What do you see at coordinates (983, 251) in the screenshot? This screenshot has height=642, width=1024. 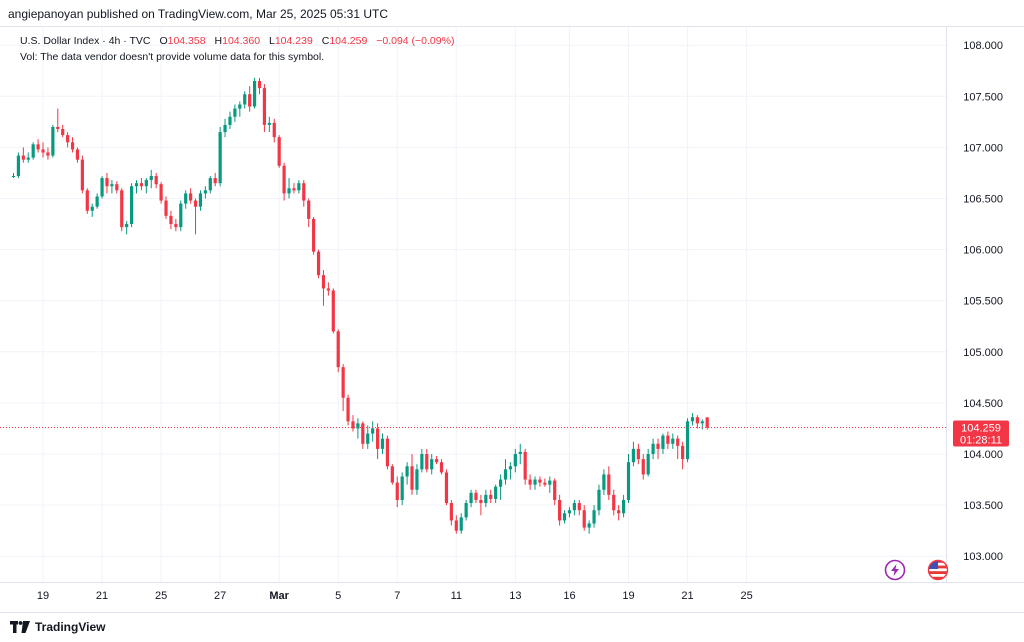 I see `price-tick-label: 106.000` at bounding box center [983, 251].